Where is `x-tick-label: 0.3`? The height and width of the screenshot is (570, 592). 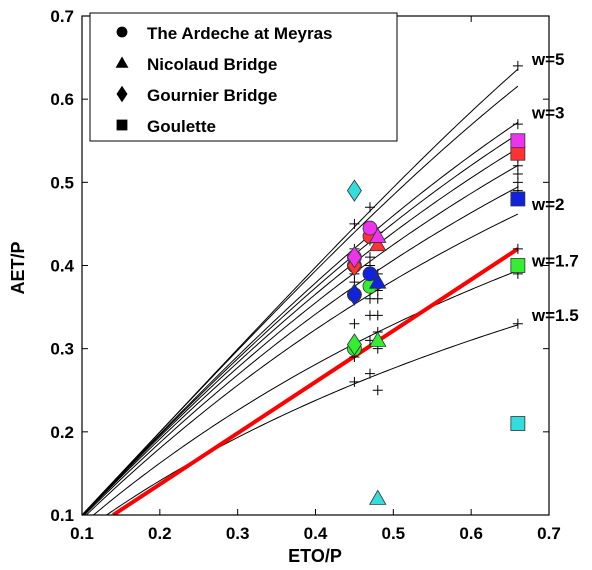
x-tick-label: 0.3 is located at coordinates (238, 533).